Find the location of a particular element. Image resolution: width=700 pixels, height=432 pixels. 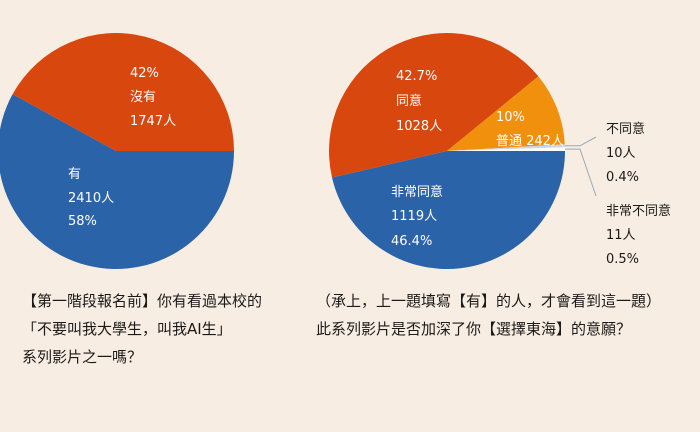

pie2-percent-2: 10% is located at coordinates (510, 117).